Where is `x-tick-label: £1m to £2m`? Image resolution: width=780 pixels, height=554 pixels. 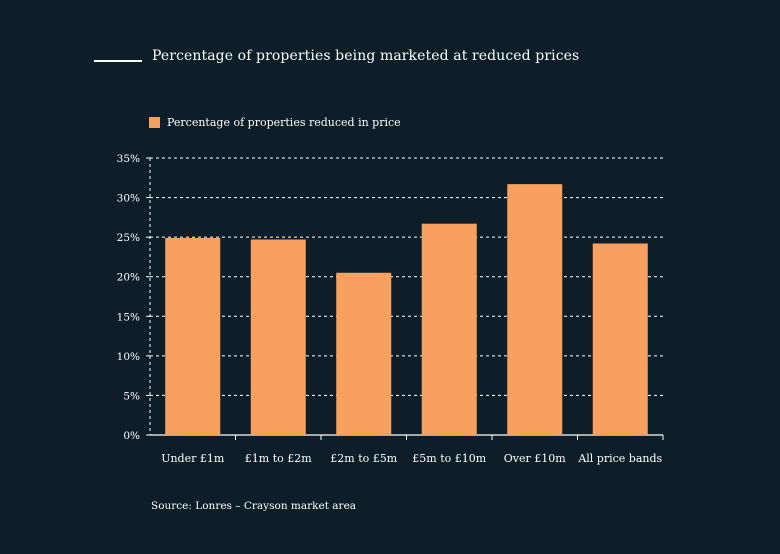 x-tick-label: £1m to £2m is located at coordinates (278, 458).